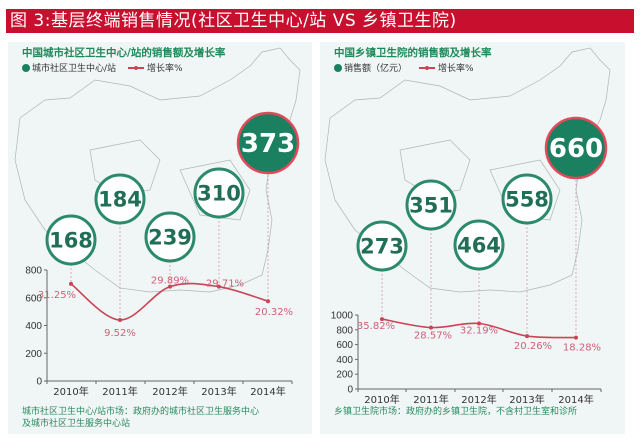  Describe the element at coordinates (479, 331) in the screenshot. I see `growth-label: 32.19%` at that location.